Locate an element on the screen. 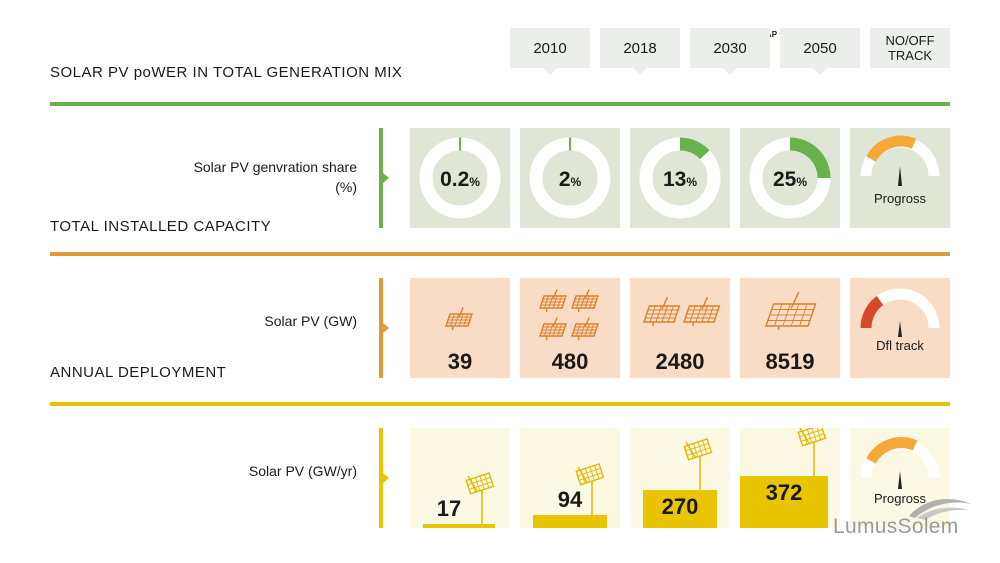 This screenshot has height=563, width=1000. year-tab-2030: 2030 is located at coordinates (730, 51).